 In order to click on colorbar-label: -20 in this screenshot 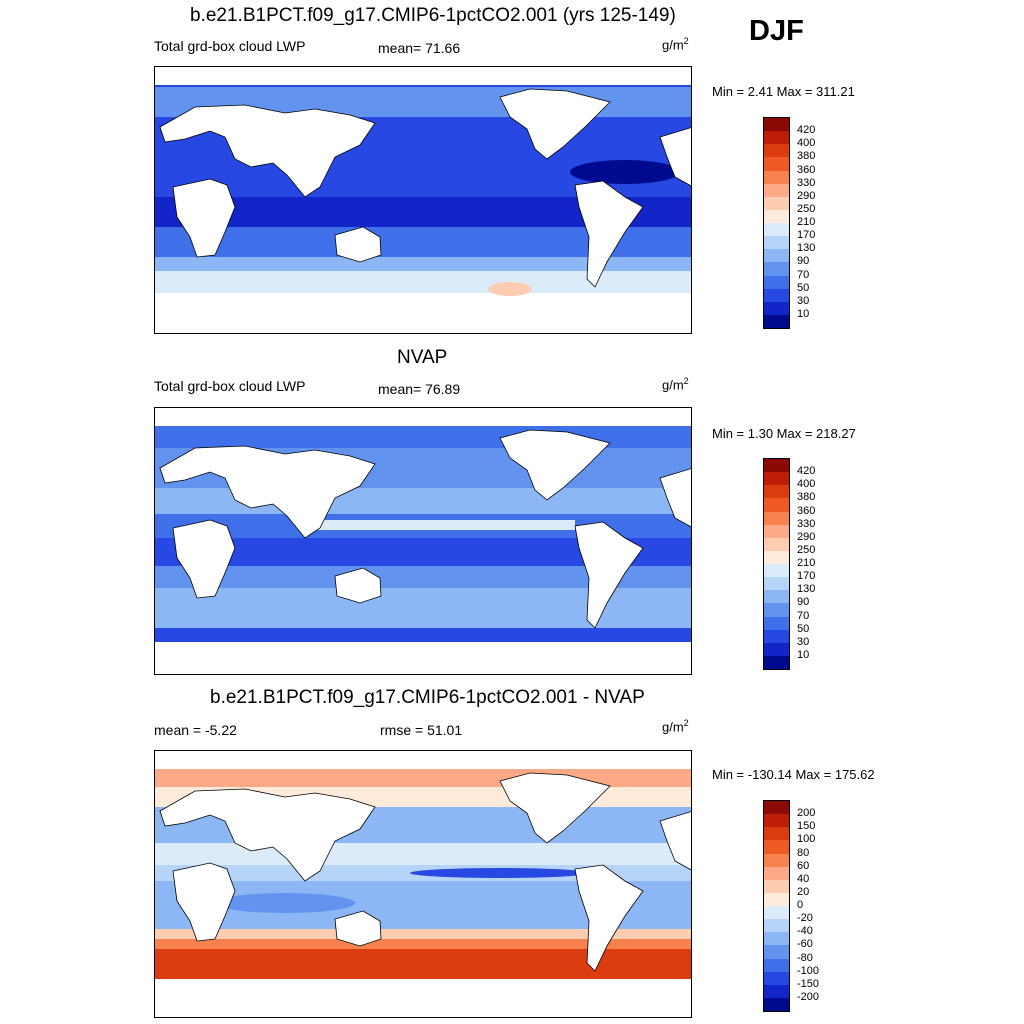, I will do `click(805, 918)`.